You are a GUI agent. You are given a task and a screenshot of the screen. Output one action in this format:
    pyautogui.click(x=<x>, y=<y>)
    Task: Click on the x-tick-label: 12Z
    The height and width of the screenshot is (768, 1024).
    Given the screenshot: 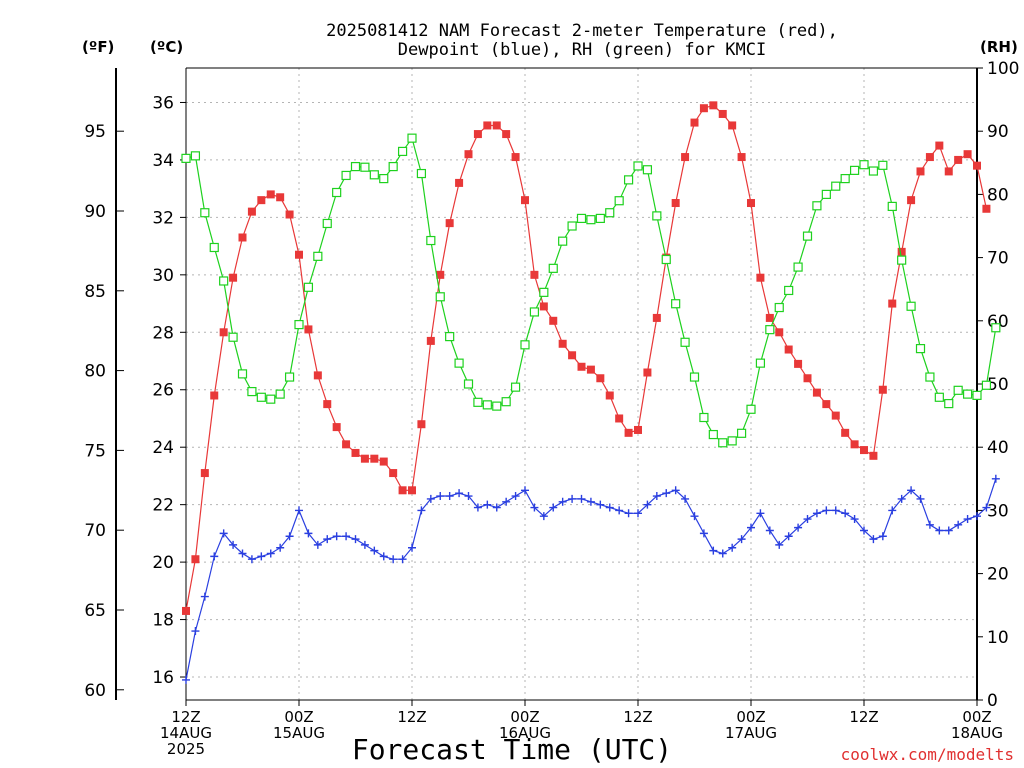 What is the action you would take?
    pyautogui.click(x=863, y=717)
    